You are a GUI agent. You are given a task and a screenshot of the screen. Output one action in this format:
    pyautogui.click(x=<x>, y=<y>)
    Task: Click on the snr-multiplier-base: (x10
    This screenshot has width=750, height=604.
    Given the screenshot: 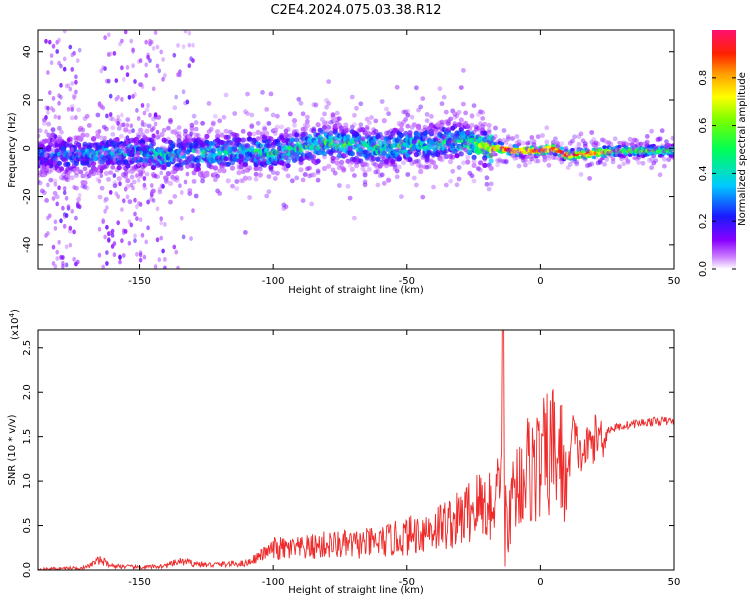 What is the action you would take?
    pyautogui.click(x=15, y=328)
    